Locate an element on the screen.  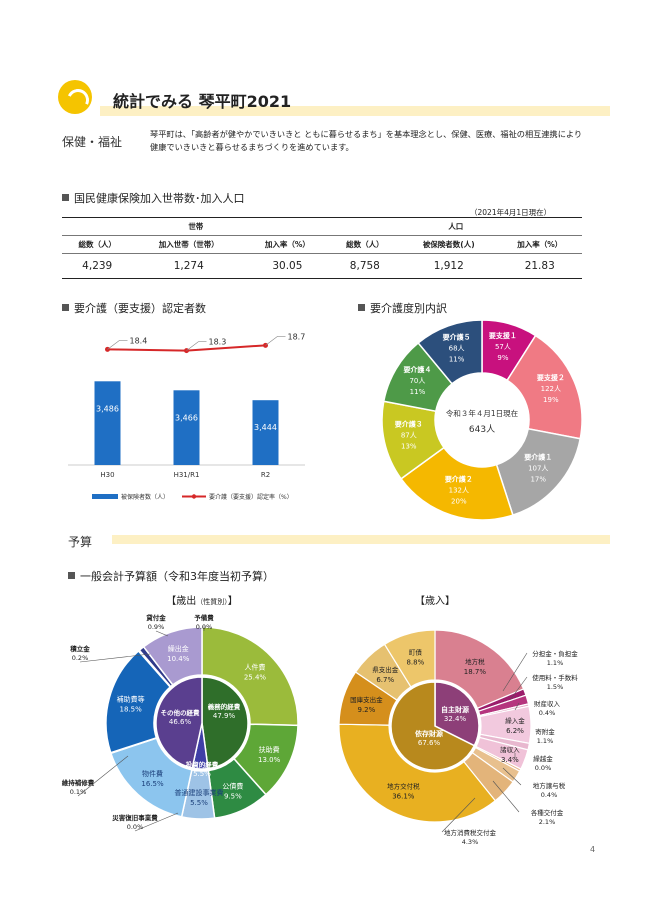
naiyaku-heading: 要介護度別内訳 is located at coordinates (402, 308).